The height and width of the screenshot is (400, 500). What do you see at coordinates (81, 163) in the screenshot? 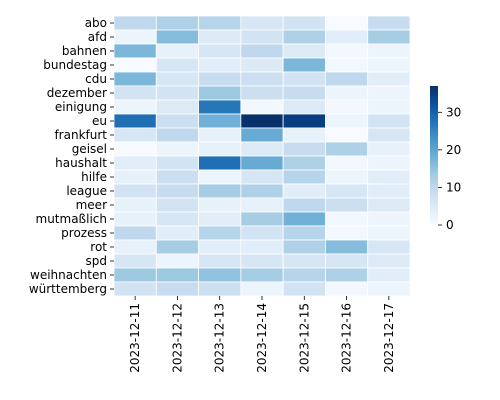
I see `y-tick-label: haushalt` at bounding box center [81, 163].